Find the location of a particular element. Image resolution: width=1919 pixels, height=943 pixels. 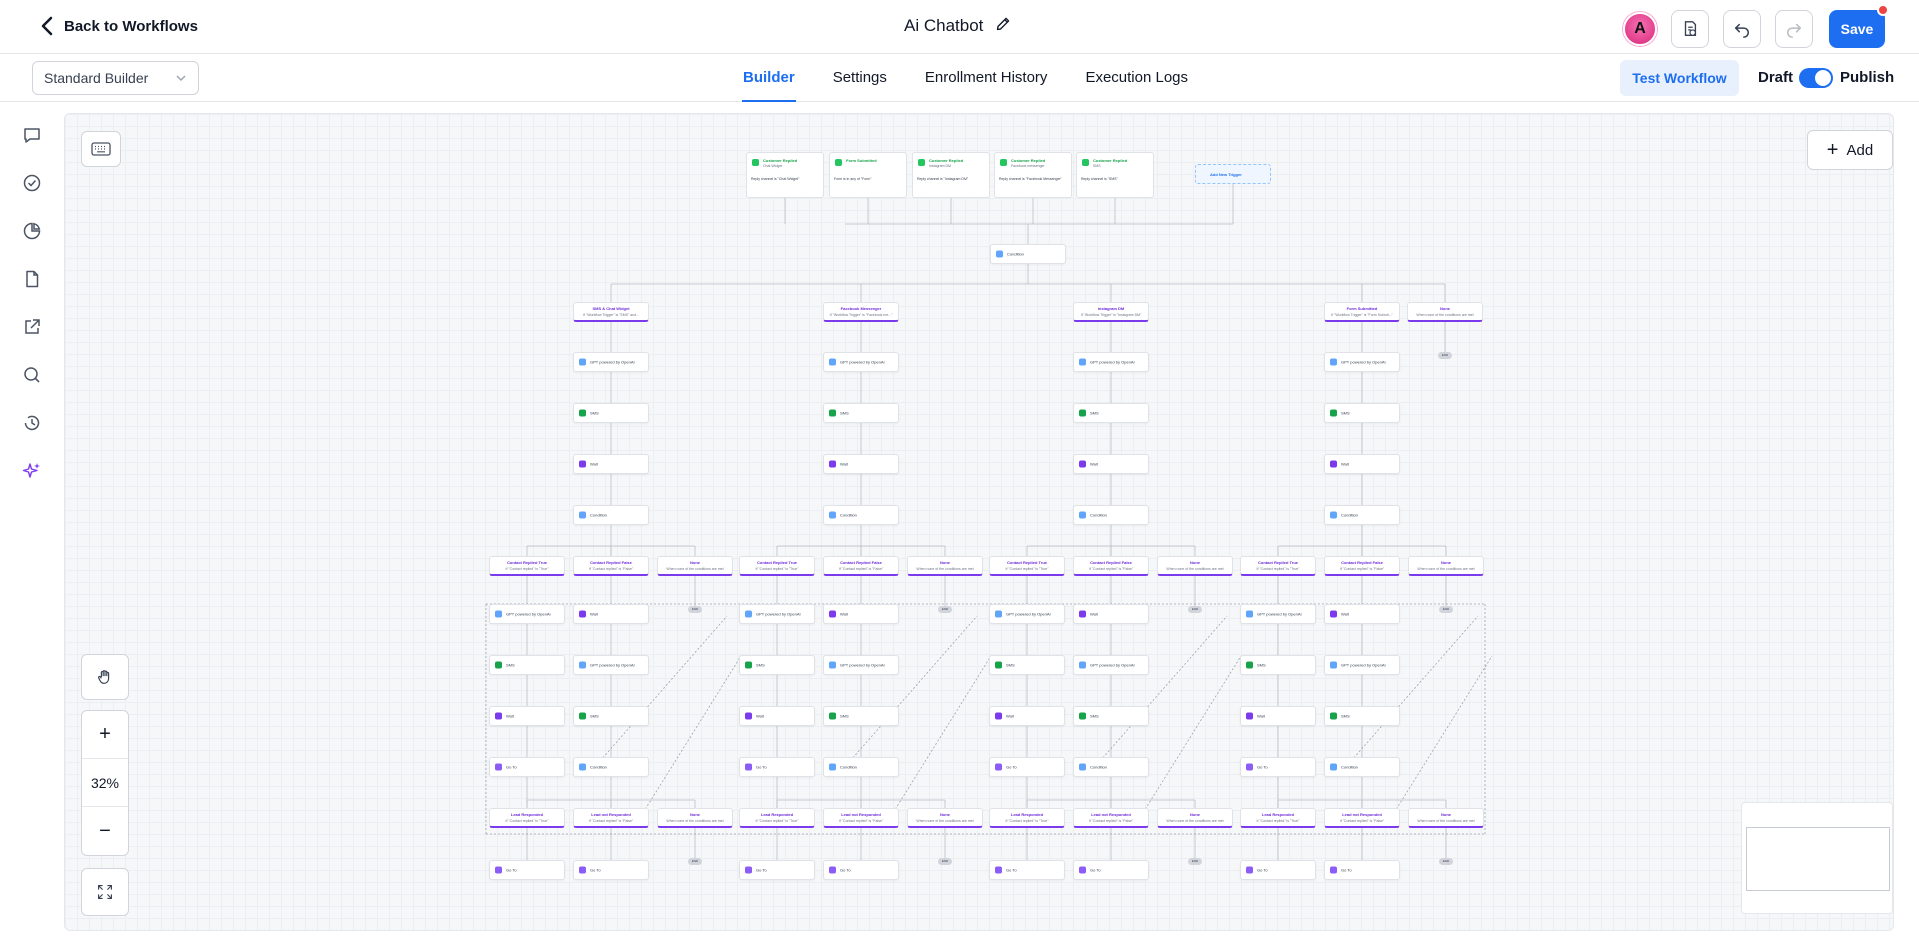

zoom-in-button: + is located at coordinates (105, 735).